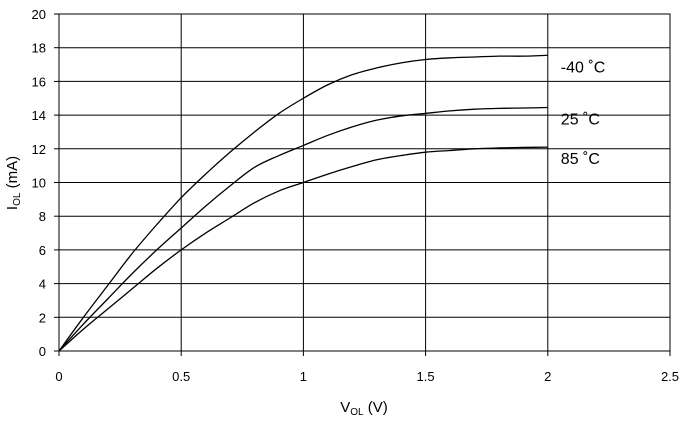 The image size is (685, 423). What do you see at coordinates (42, 216) in the screenshot?
I see `y-tick-label: 8` at bounding box center [42, 216].